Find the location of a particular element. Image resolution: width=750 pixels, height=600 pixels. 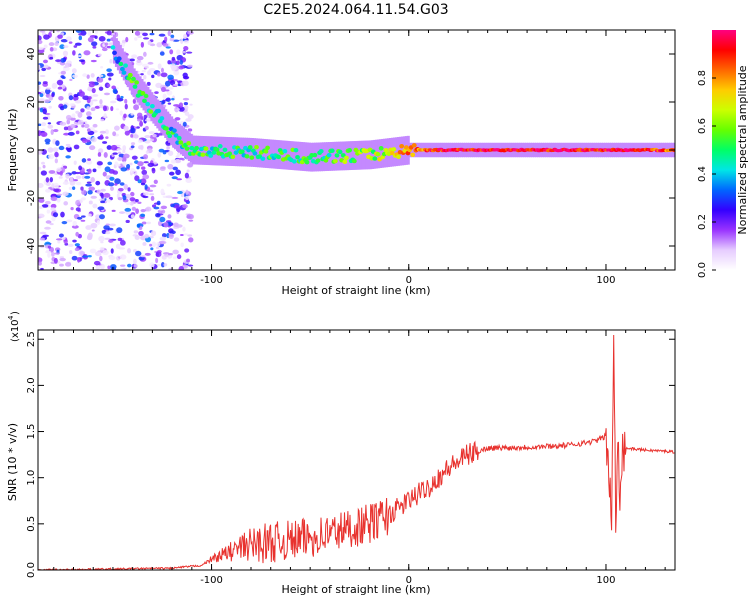

colorbar-tick-label: 0.6 is located at coordinates (702, 126).